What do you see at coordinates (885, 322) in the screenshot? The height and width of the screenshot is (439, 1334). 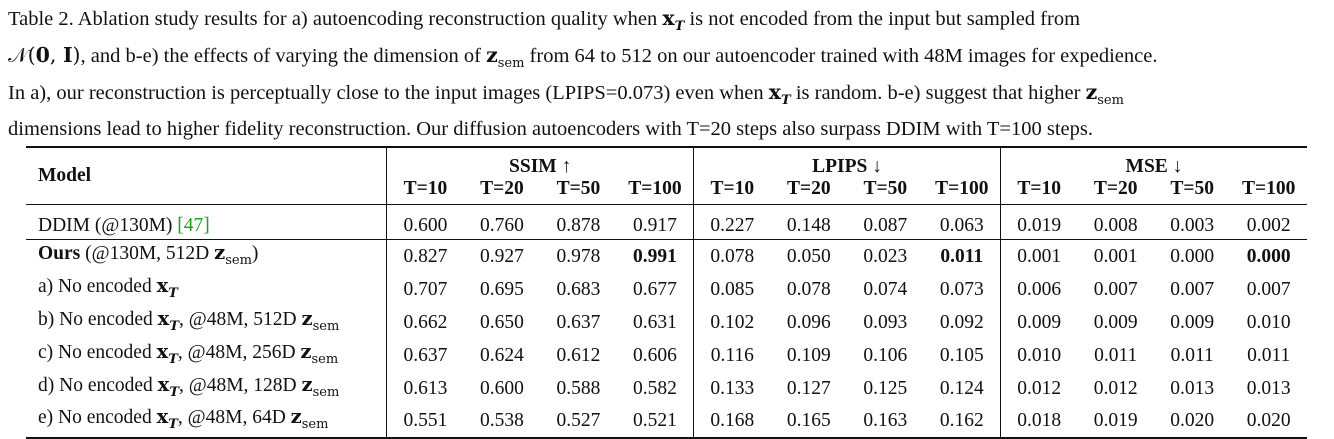 I see `table-cell: 0.093` at bounding box center [885, 322].